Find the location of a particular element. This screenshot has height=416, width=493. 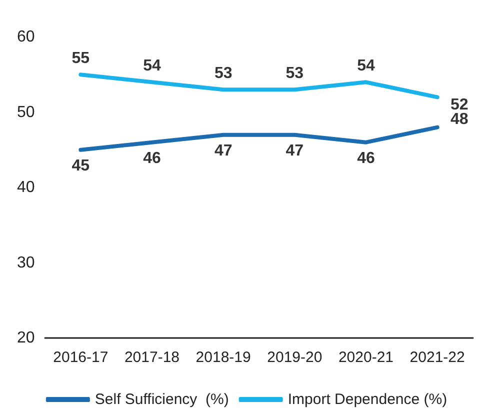

x-tick-label: 2016-17 is located at coordinates (80, 357).